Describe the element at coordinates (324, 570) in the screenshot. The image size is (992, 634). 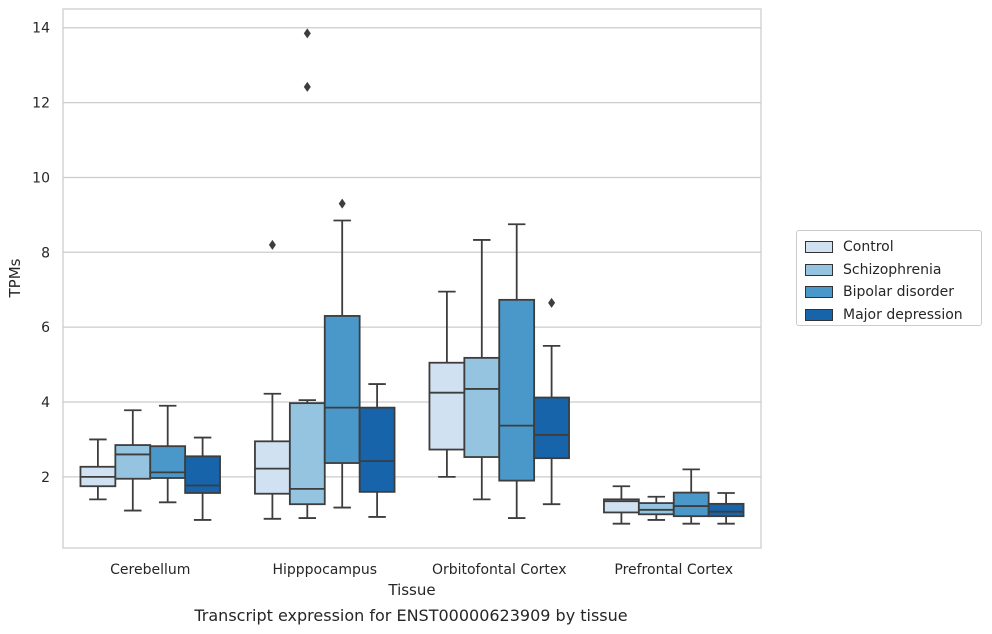
I see `x-tick-label: Hipppocampus` at that location.